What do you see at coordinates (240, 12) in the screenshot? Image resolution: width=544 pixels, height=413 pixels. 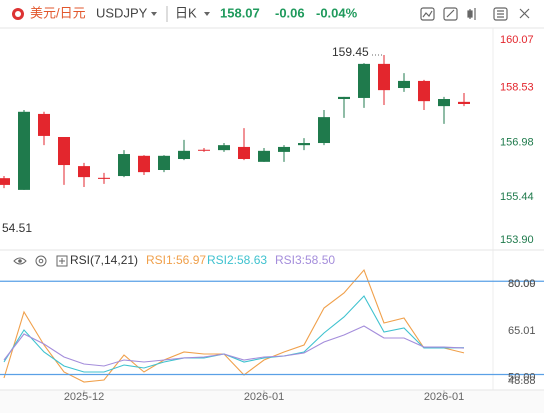 I see `price: 158.07` at bounding box center [240, 12].